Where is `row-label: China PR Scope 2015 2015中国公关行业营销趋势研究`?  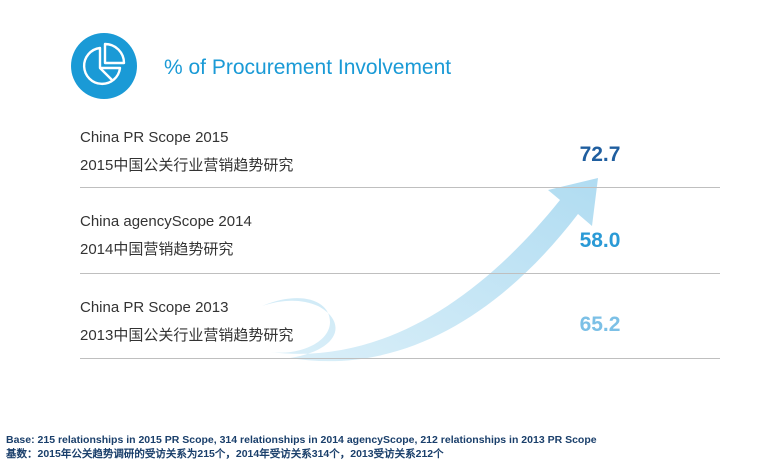
row-label: China PR Scope 2015 2015中国公关行业营销趋势研究 is located at coordinates (186, 152).